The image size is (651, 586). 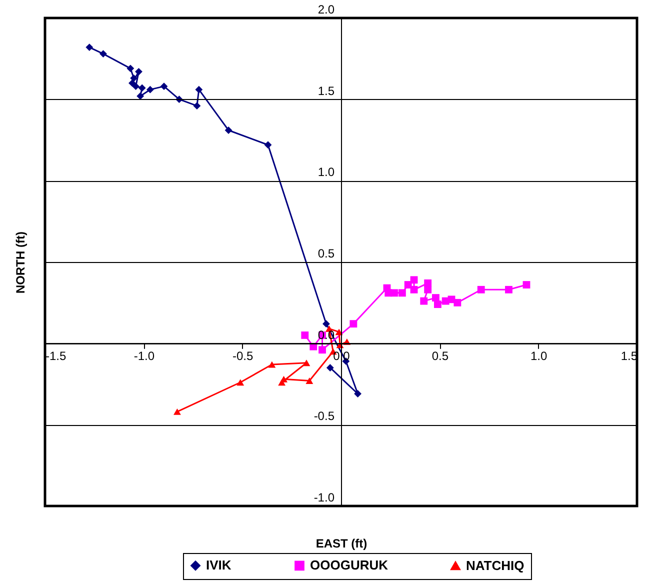 What do you see at coordinates (495, 565) in the screenshot?
I see `legend-label: NATCHIQ` at bounding box center [495, 565].